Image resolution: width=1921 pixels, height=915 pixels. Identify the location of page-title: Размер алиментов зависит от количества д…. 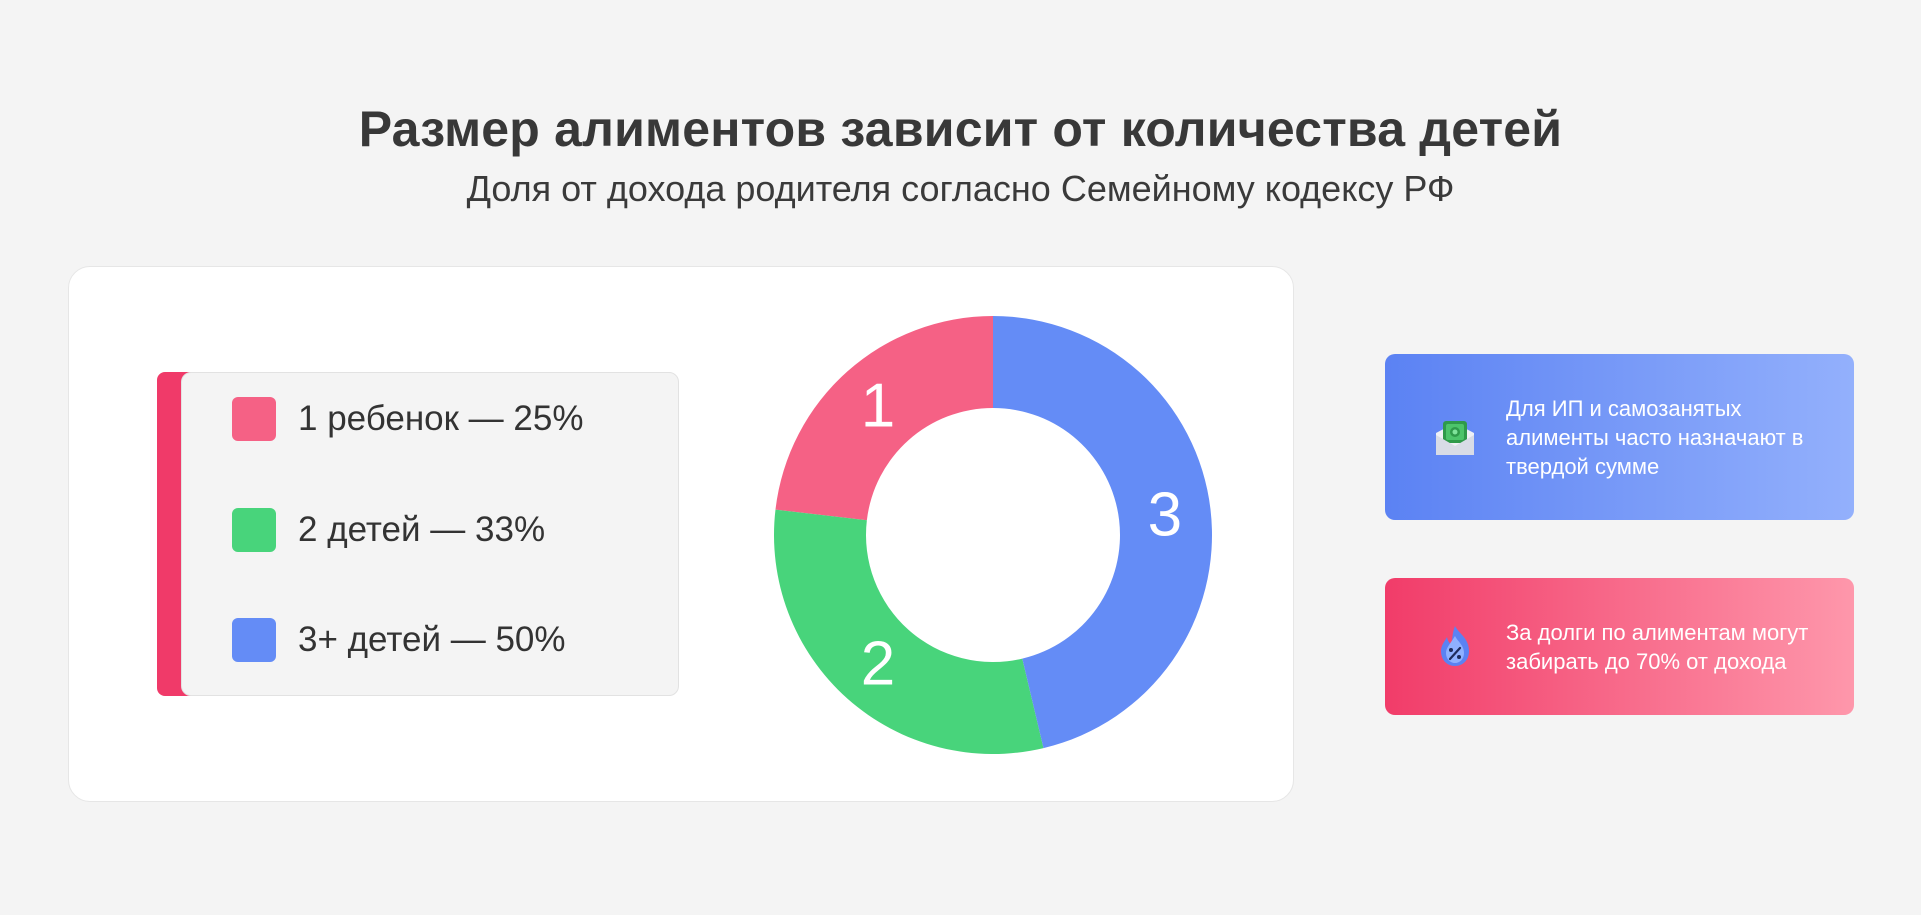
(960, 129).